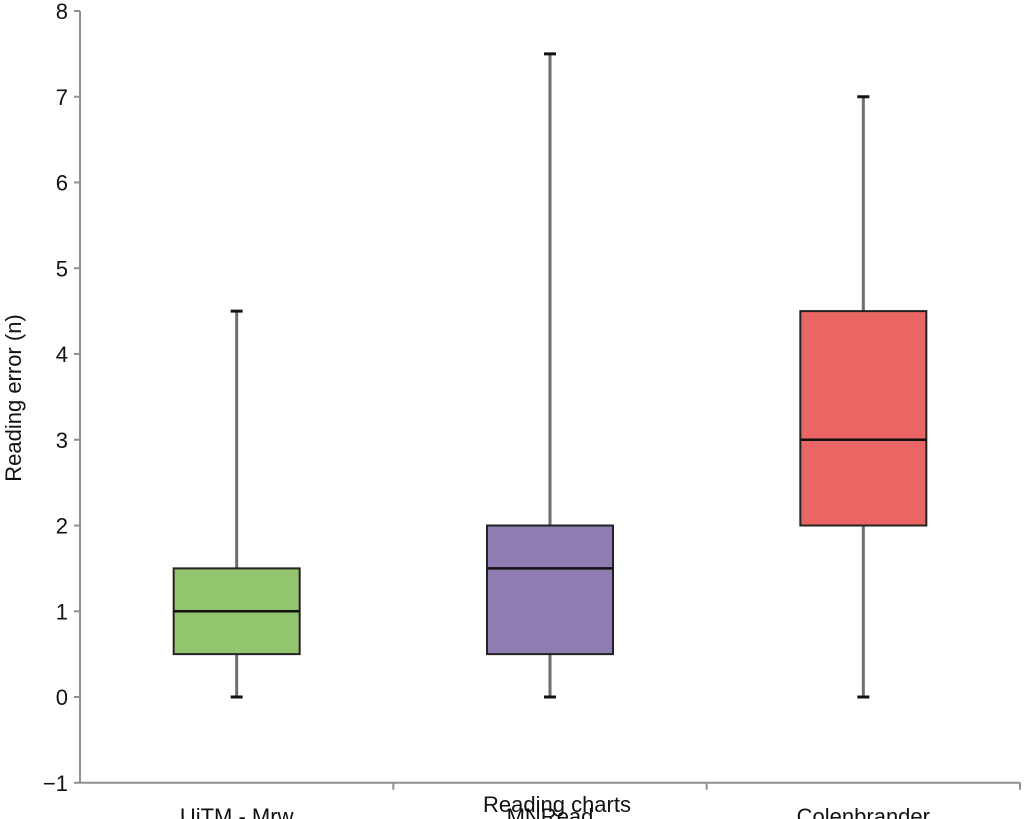 The height and width of the screenshot is (819, 1024). What do you see at coordinates (550, 811) in the screenshot?
I see `x-category-label: MNRead` at bounding box center [550, 811].